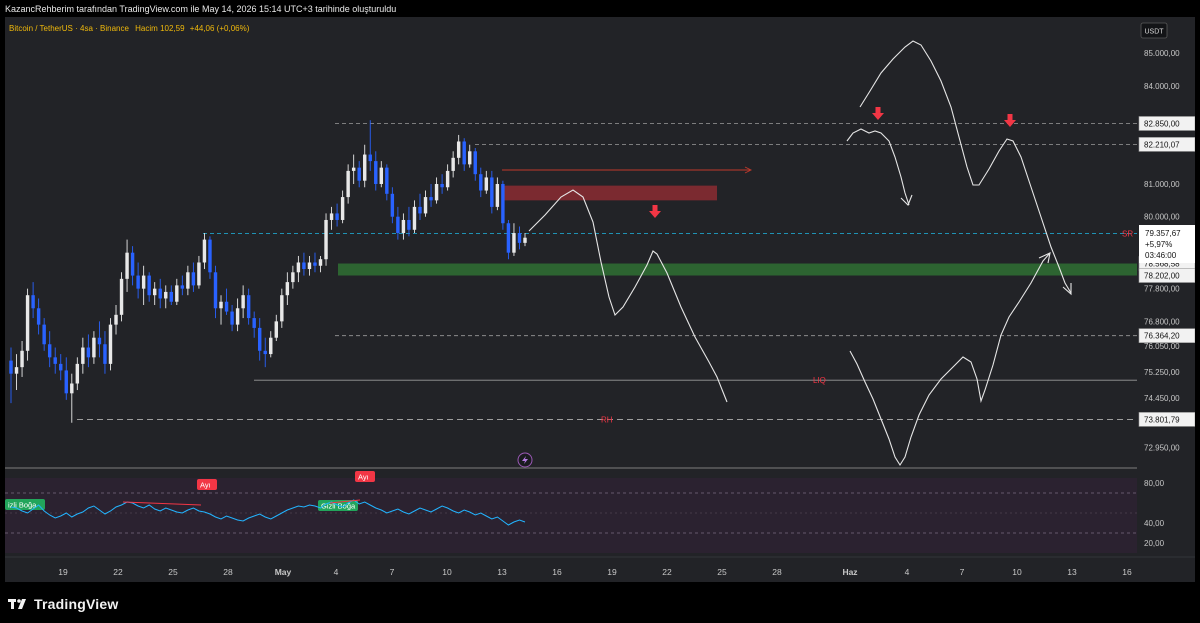  Describe the element at coordinates (268, 512) in the screenshot. I see `rsi-line` at that location.